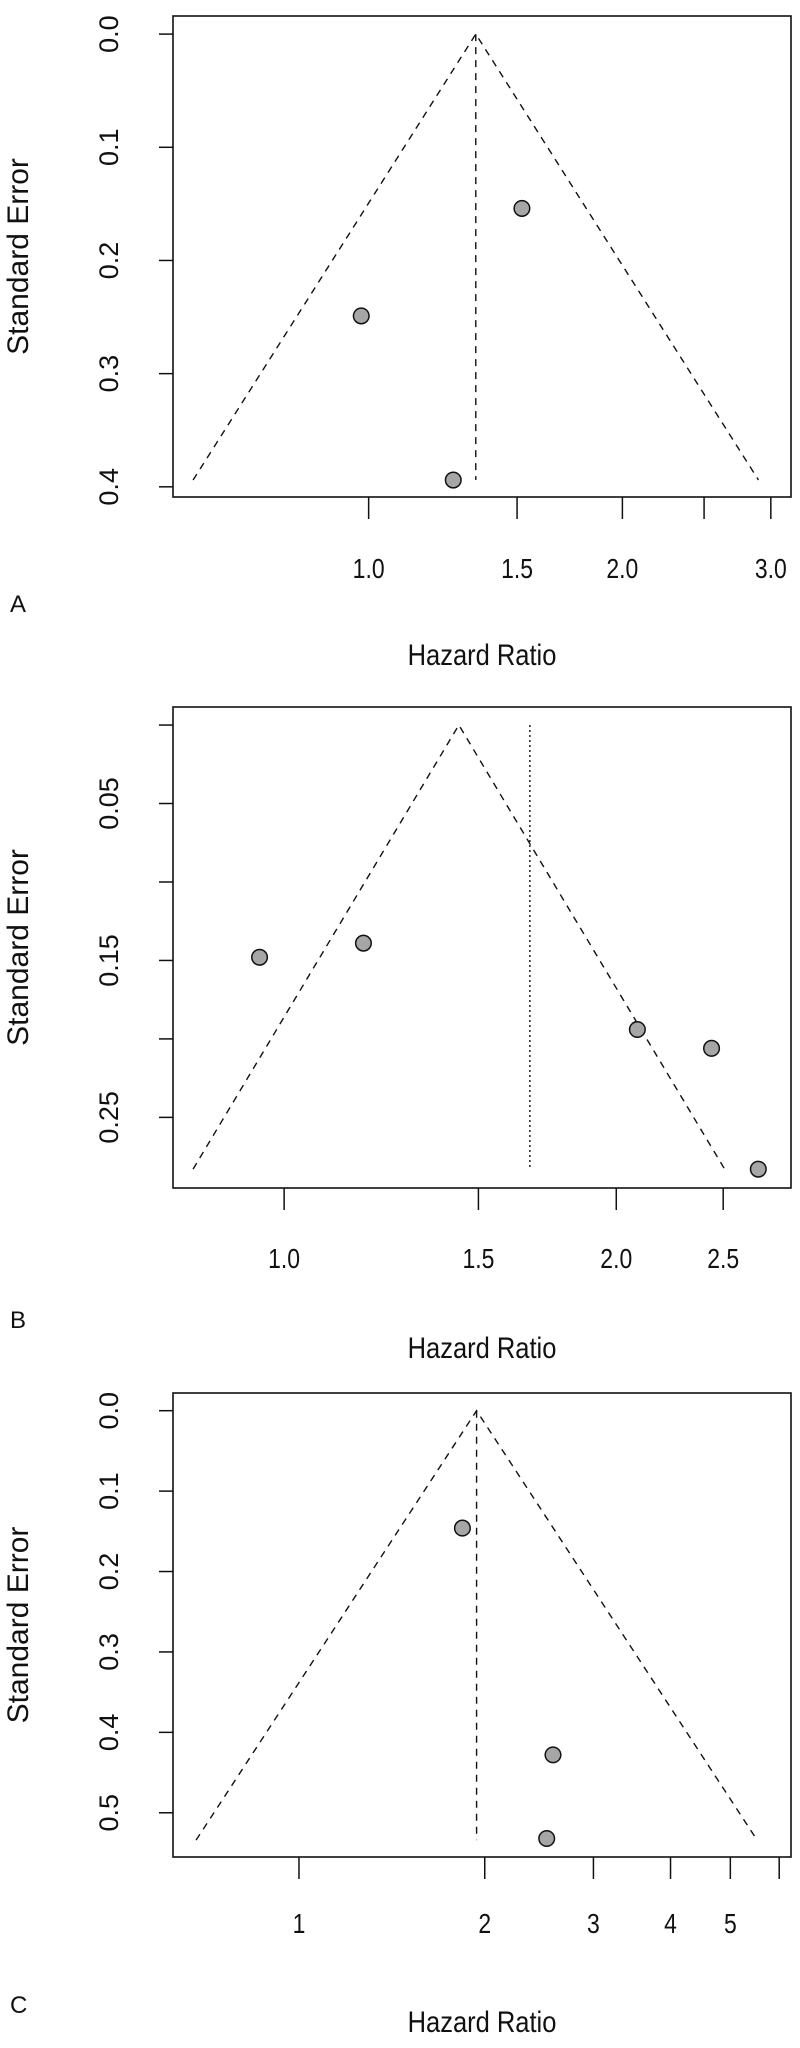 Image resolution: width=800 pixels, height=2048 pixels. What do you see at coordinates (484, 1924) in the screenshot?
I see `x-tick-label: 2` at bounding box center [484, 1924].